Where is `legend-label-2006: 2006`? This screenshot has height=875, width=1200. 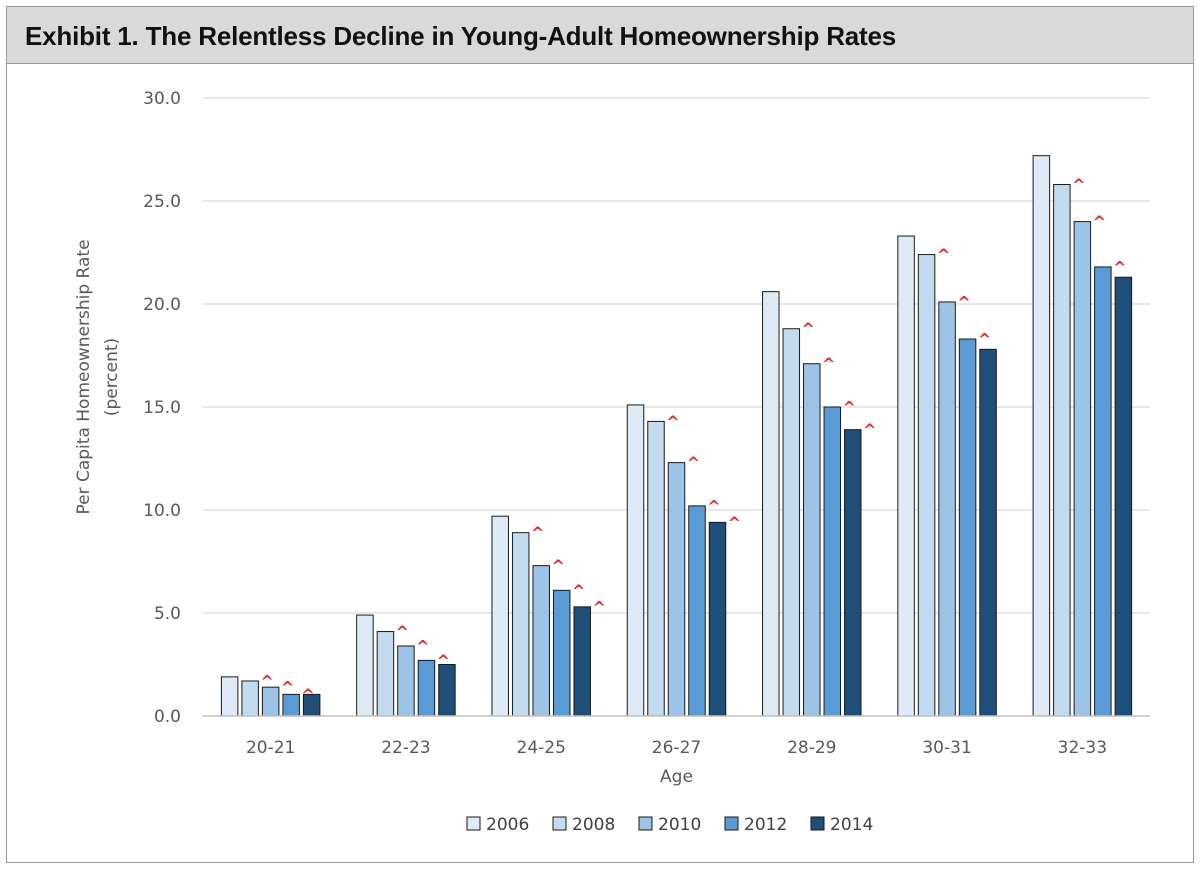 legend-label-2006: 2006 is located at coordinates (507, 825).